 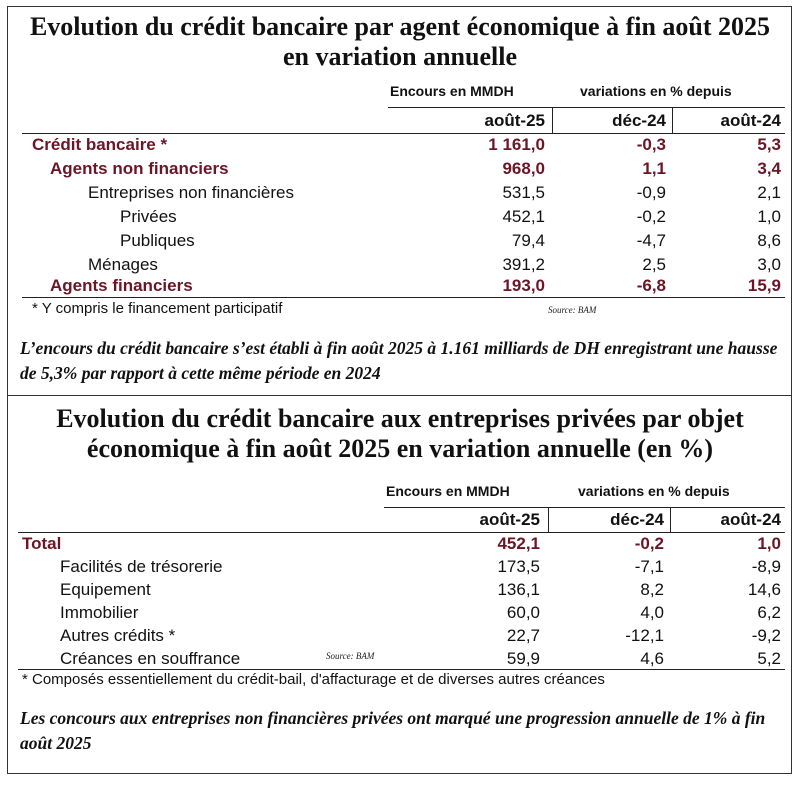 I want to click on table2-cell-aout: -8,9, so click(x=766, y=566).